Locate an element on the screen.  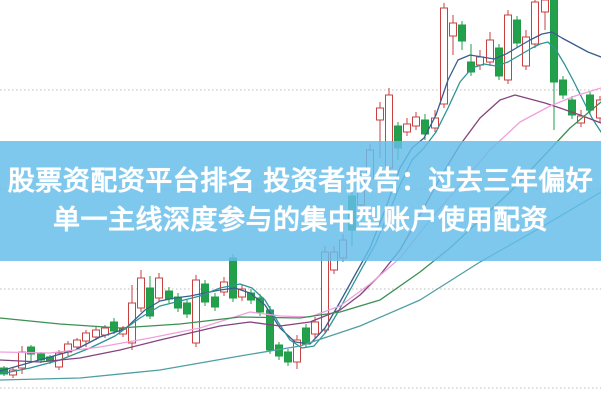
title-line-1: 股票资配资平台排名 投资者报告：过去三年偏好 is located at coordinates (300, 181).